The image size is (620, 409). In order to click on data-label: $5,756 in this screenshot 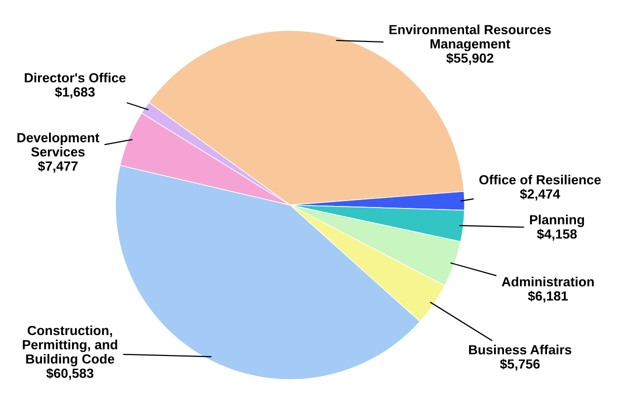, I will do `click(520, 364)`.